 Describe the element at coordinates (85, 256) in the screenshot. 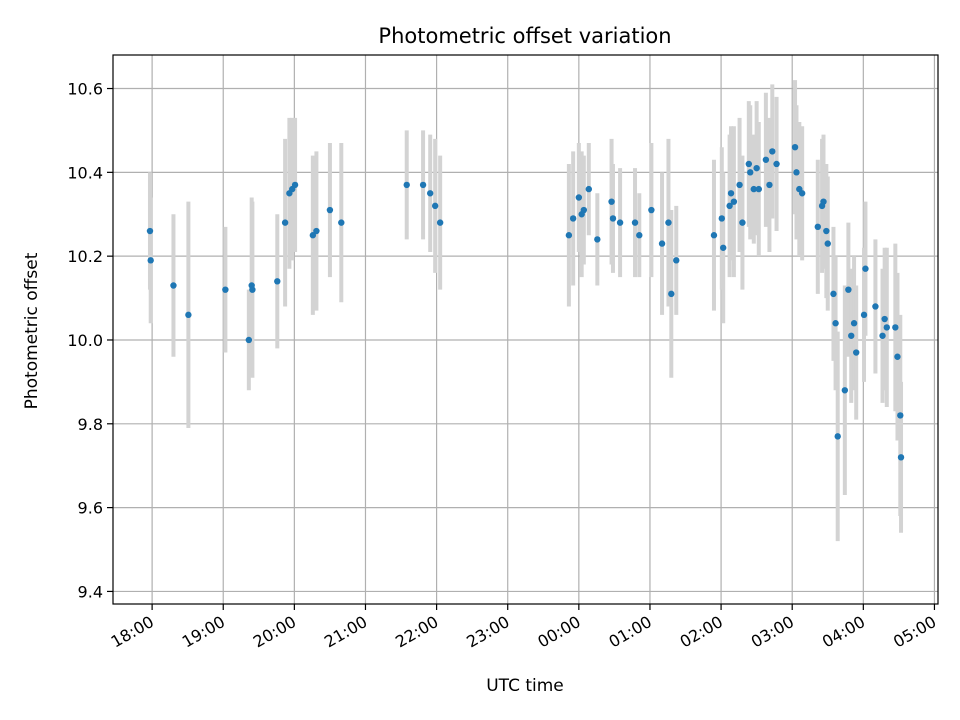

I see `y-tick-label: 10.2` at that location.